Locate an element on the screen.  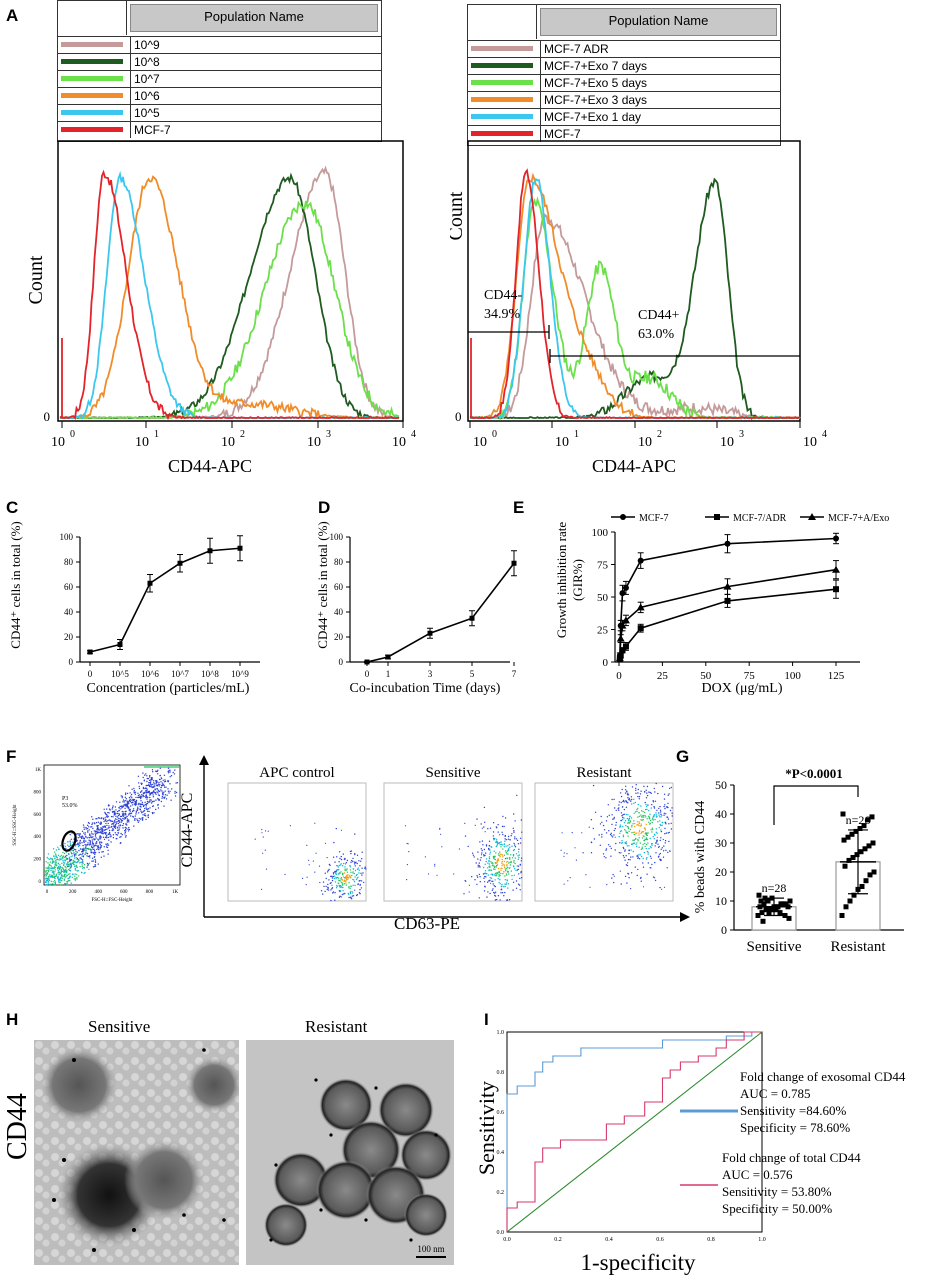
chart-e-point is located at coordinates (625, 646).